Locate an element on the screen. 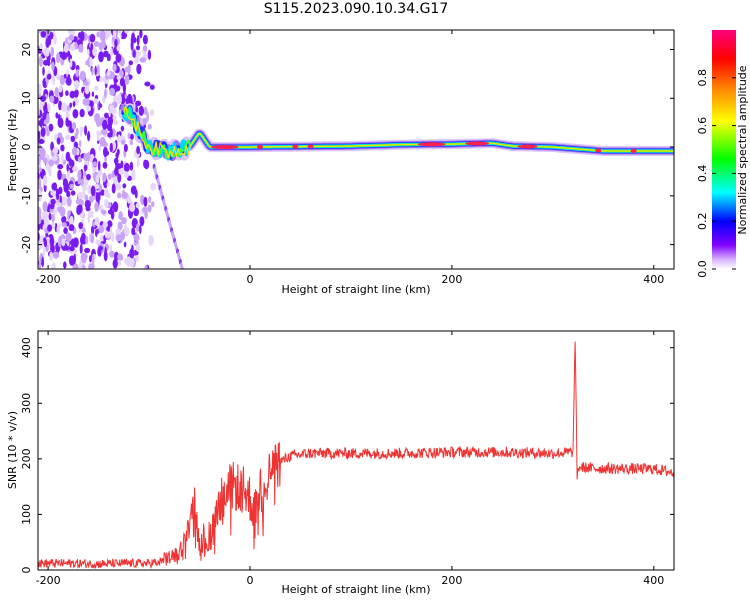  snr-xtick-label: 200 is located at coordinates (451, 580).